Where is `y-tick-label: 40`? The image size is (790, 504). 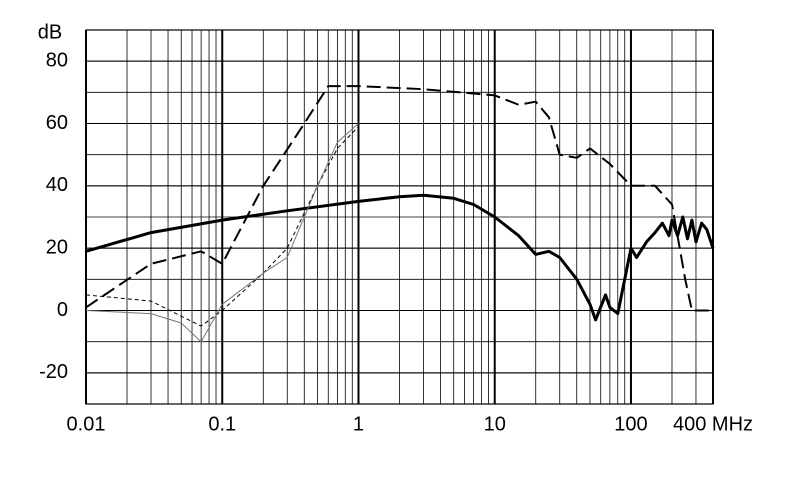 y-tick-label: 40 is located at coordinates (57, 185).